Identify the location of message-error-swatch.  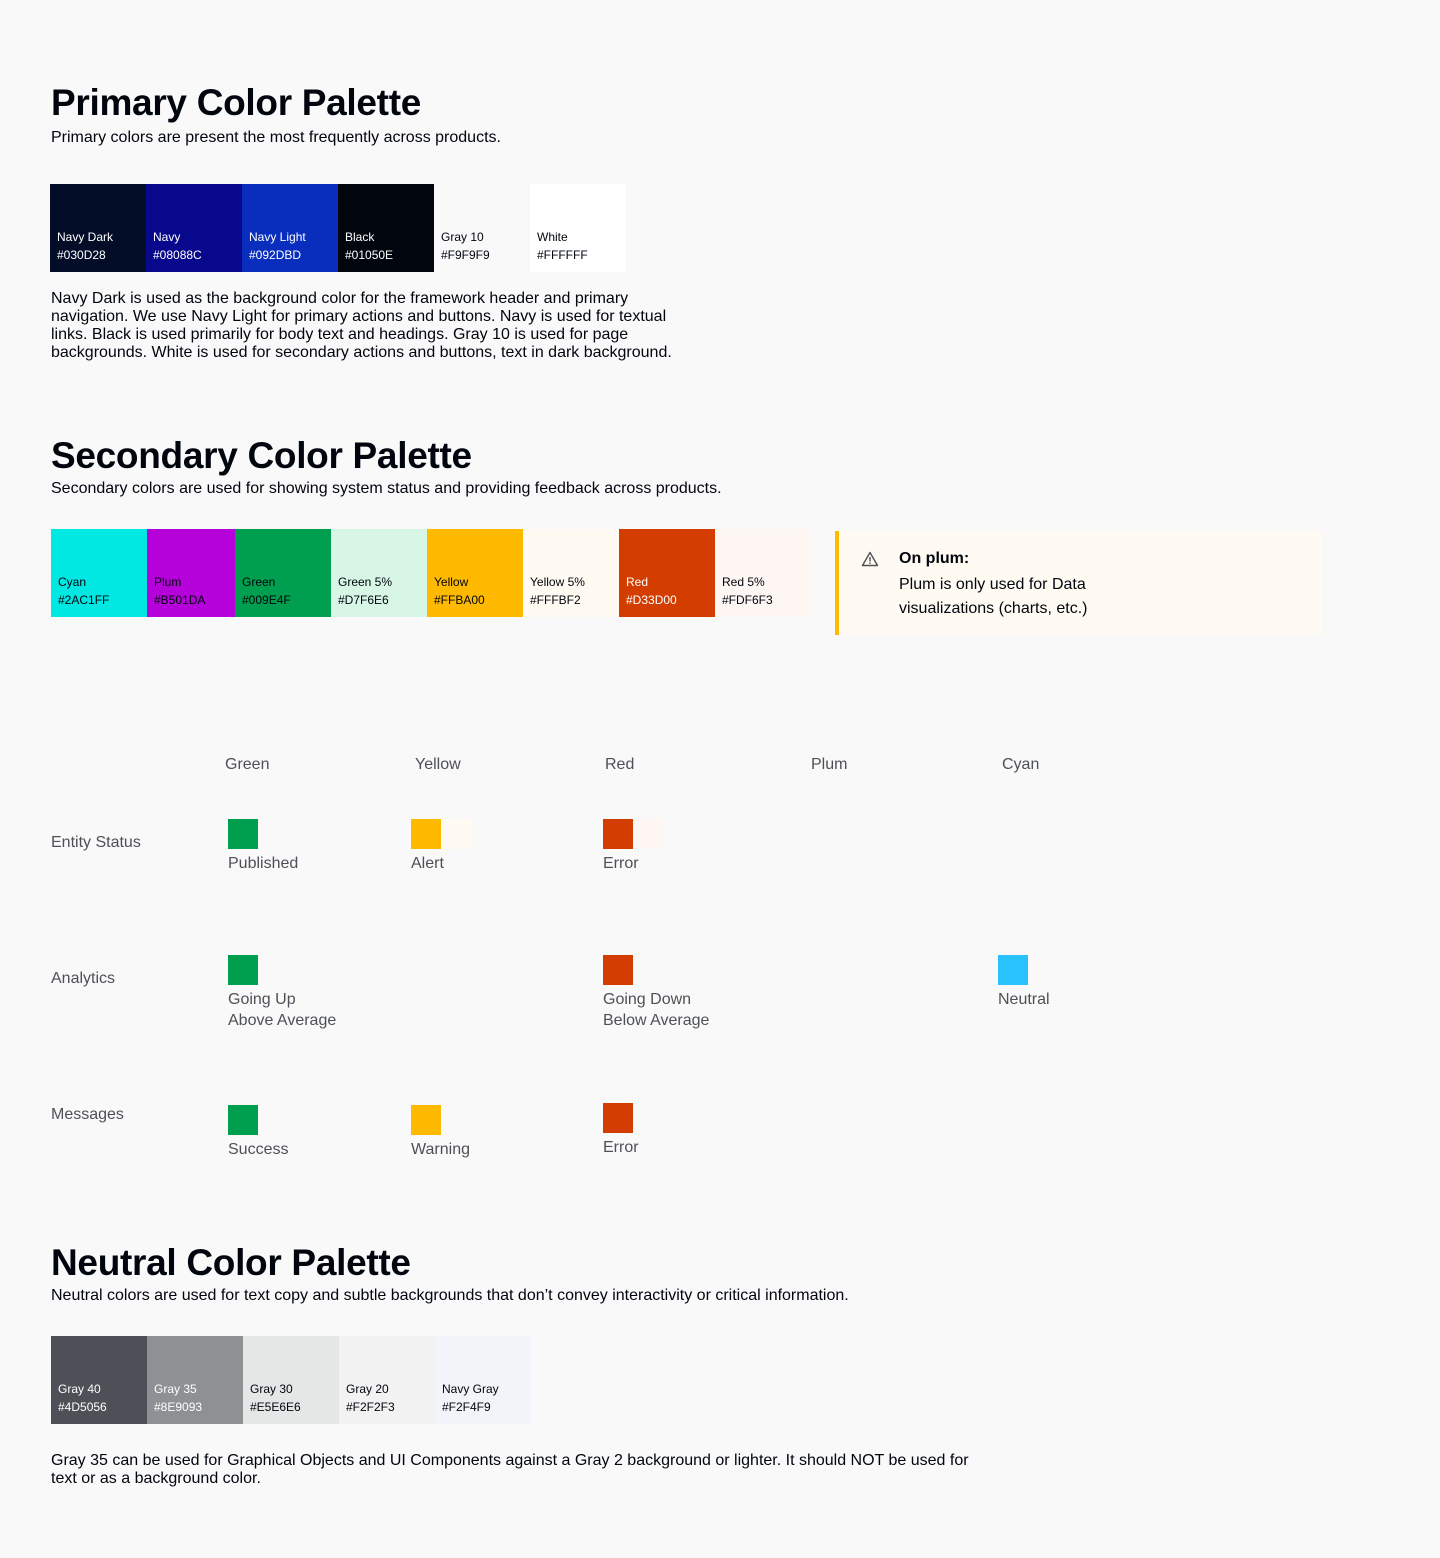
(618, 1118).